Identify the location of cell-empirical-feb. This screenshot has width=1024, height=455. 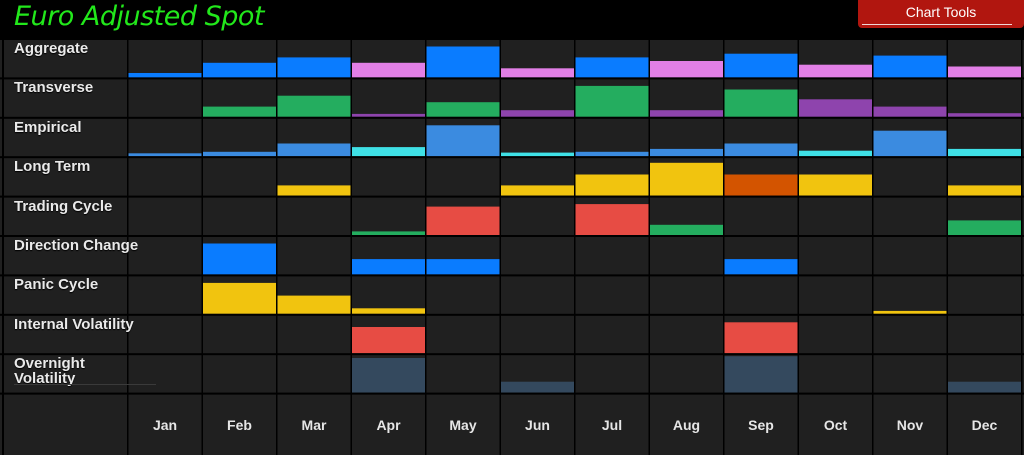
(239, 154).